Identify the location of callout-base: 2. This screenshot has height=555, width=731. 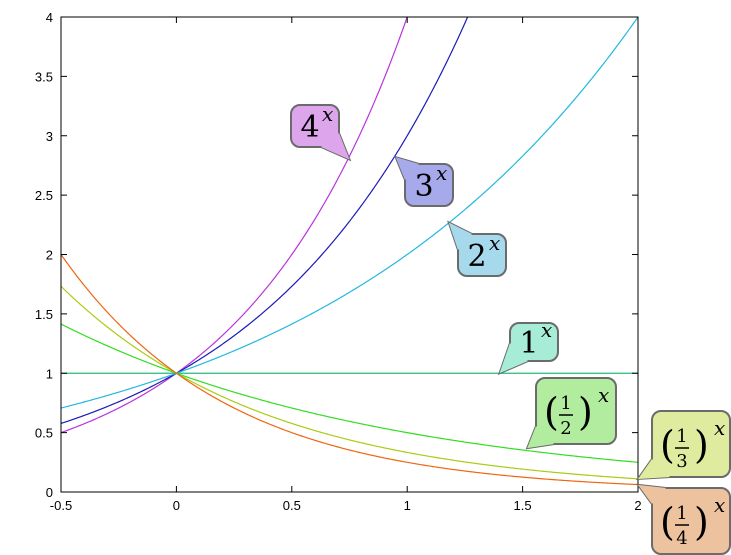
(476, 256).